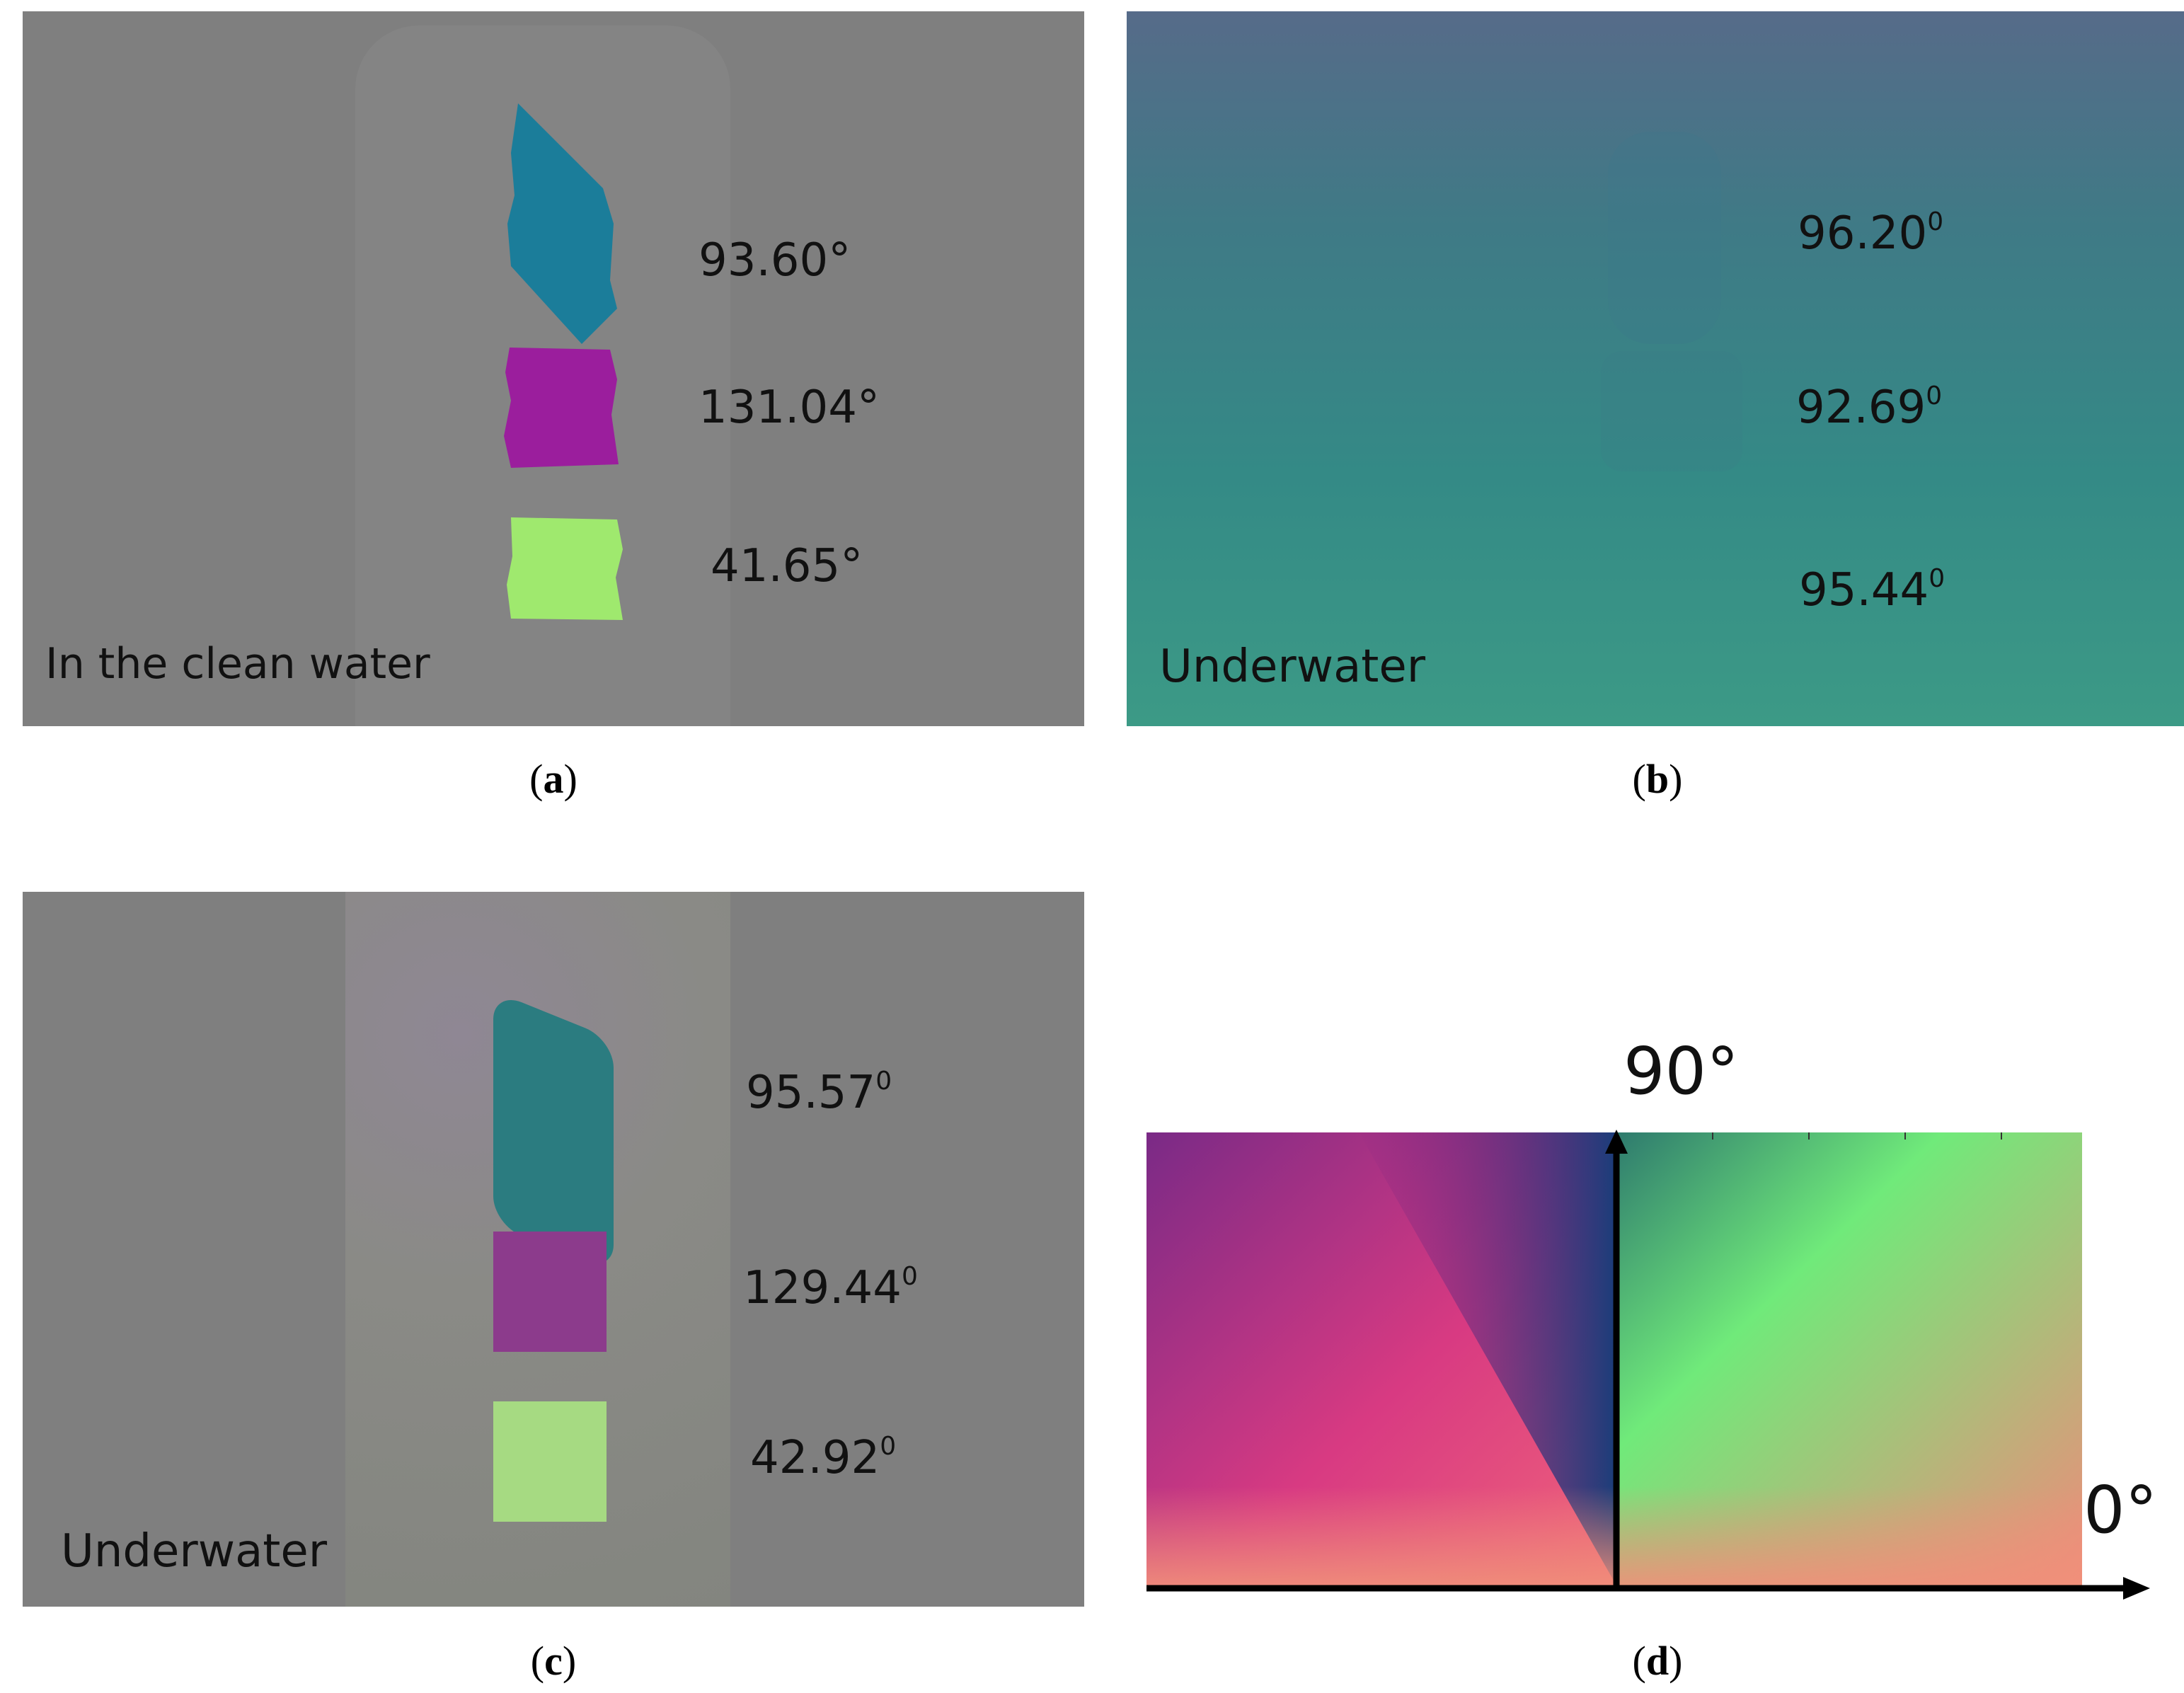 The width and height of the screenshot is (2184, 1693). I want to click on patches-a, so click(563, 361).